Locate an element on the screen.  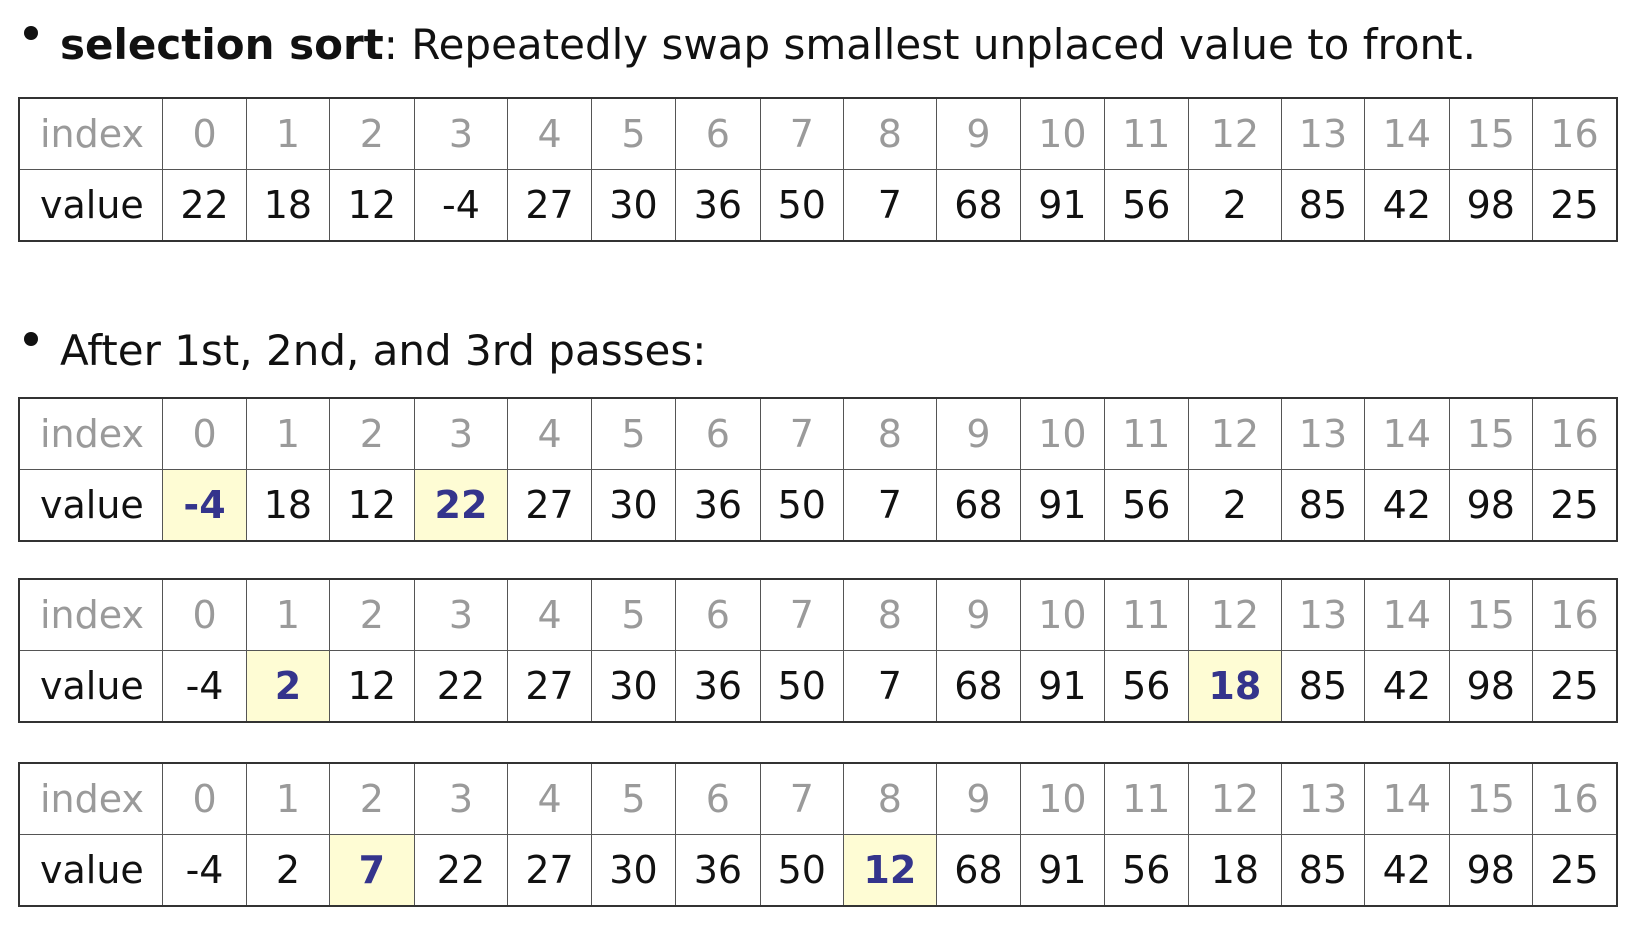
index-cell: 1 is located at coordinates (288, 798).